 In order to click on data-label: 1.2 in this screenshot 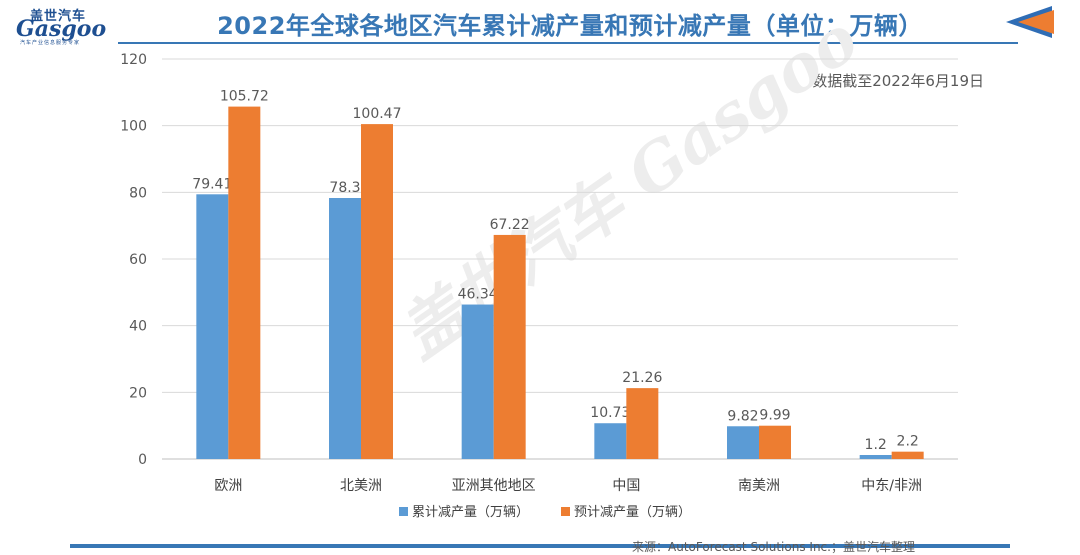, I will do `click(876, 445)`.